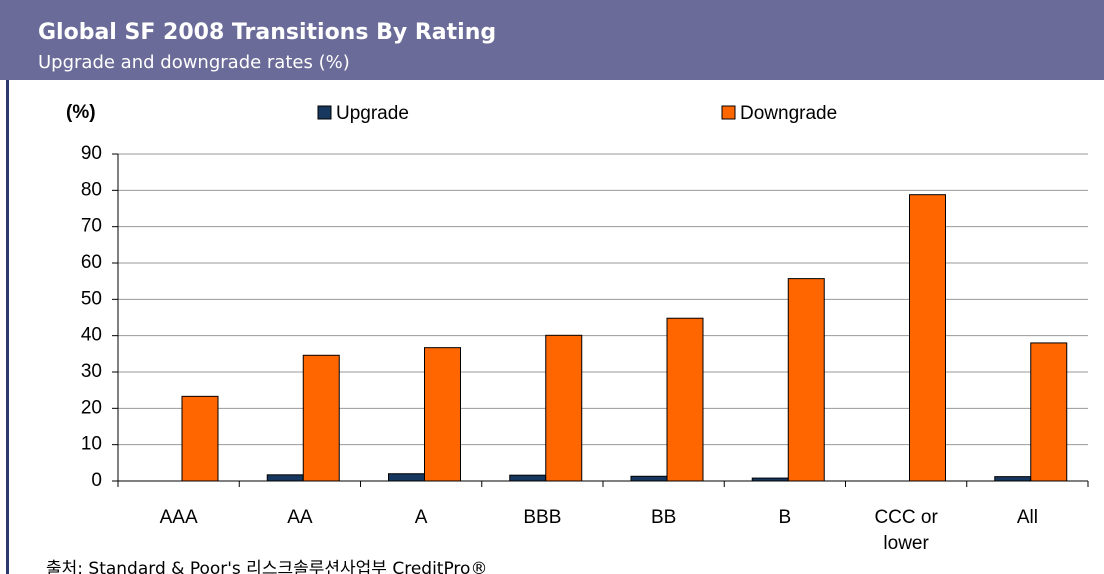 This screenshot has height=574, width=1104. What do you see at coordinates (91, 153) in the screenshot?
I see `y-tick-label: 90` at bounding box center [91, 153].